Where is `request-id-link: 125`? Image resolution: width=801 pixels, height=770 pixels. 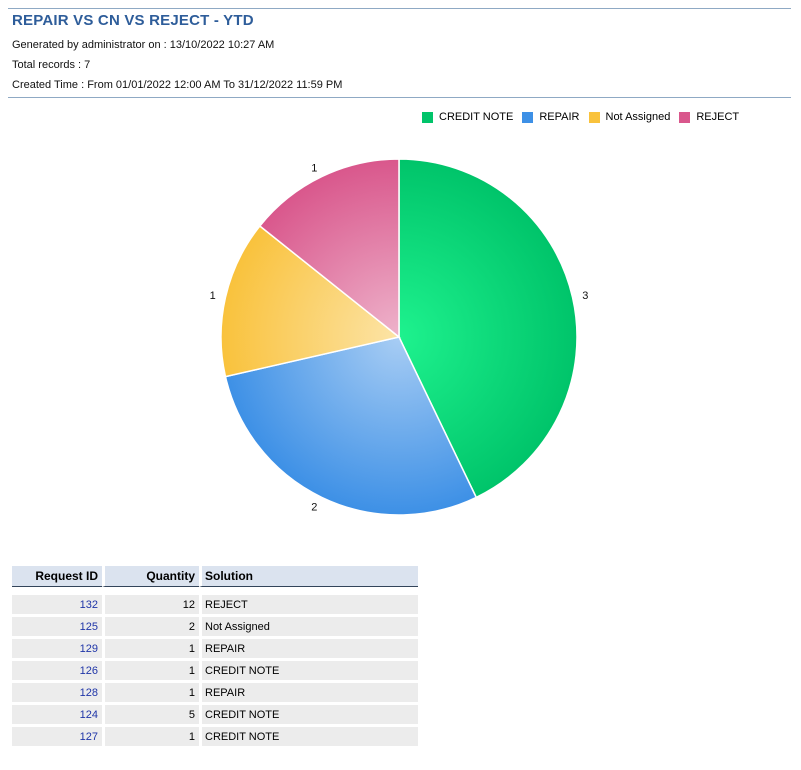
request-id-link: 125 is located at coordinates (88, 626).